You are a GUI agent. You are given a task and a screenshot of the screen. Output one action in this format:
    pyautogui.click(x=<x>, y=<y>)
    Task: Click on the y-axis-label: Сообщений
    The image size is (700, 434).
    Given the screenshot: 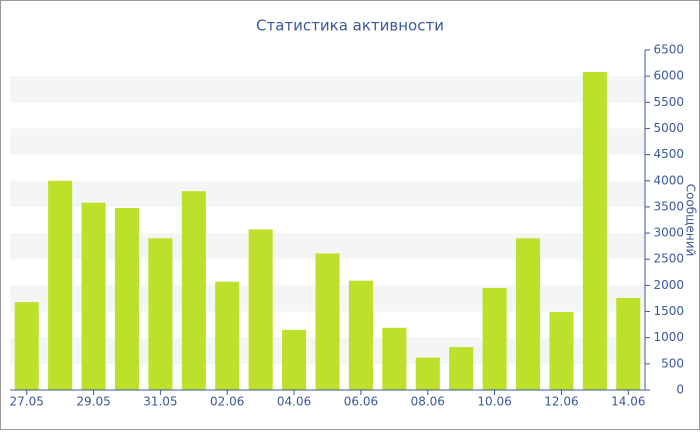 What is the action you would take?
    pyautogui.click(x=691, y=220)
    